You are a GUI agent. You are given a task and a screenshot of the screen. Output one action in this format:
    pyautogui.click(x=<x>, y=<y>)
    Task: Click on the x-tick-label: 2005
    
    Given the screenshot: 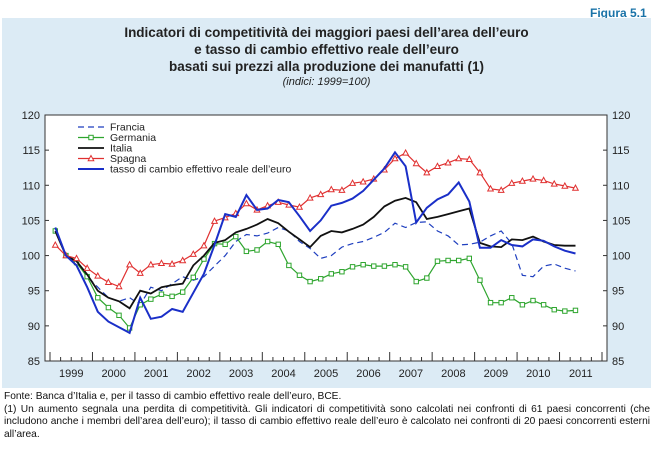 What is the action you would take?
    pyautogui.click(x=326, y=374)
    